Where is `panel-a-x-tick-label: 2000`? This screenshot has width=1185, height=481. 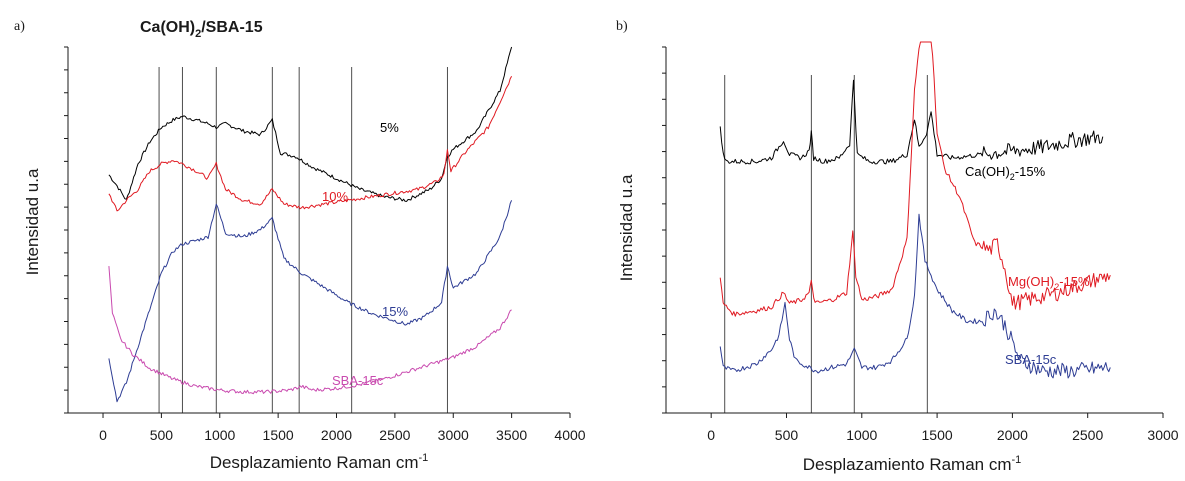 panel-a-x-tick-label: 2000 is located at coordinates (336, 435).